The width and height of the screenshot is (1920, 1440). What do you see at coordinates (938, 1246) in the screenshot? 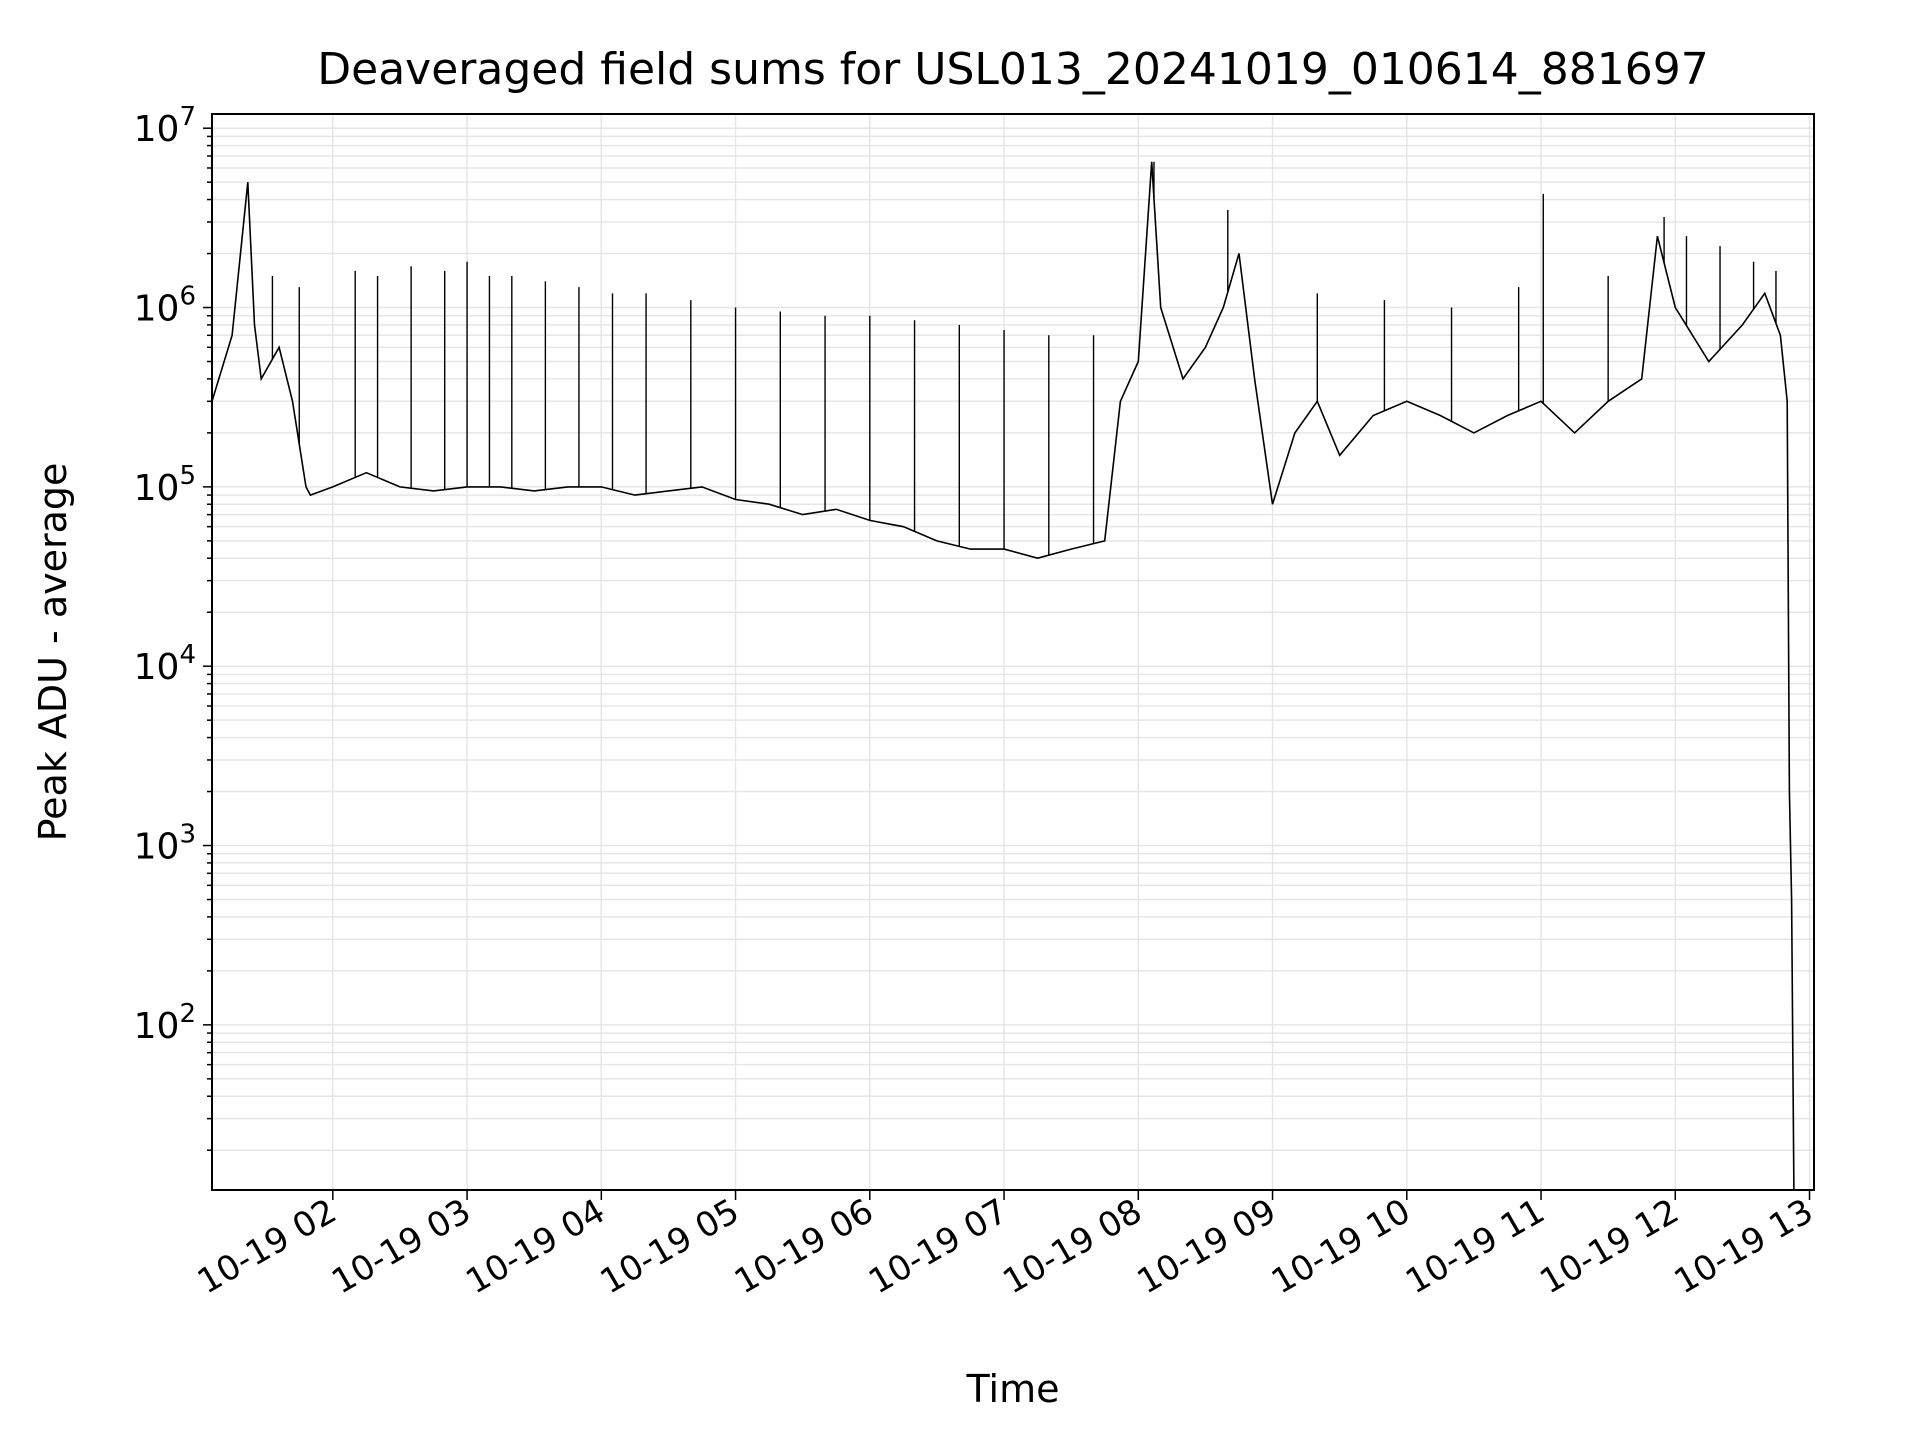
I see `x-tick-label: 10-19 07` at bounding box center [938, 1246].